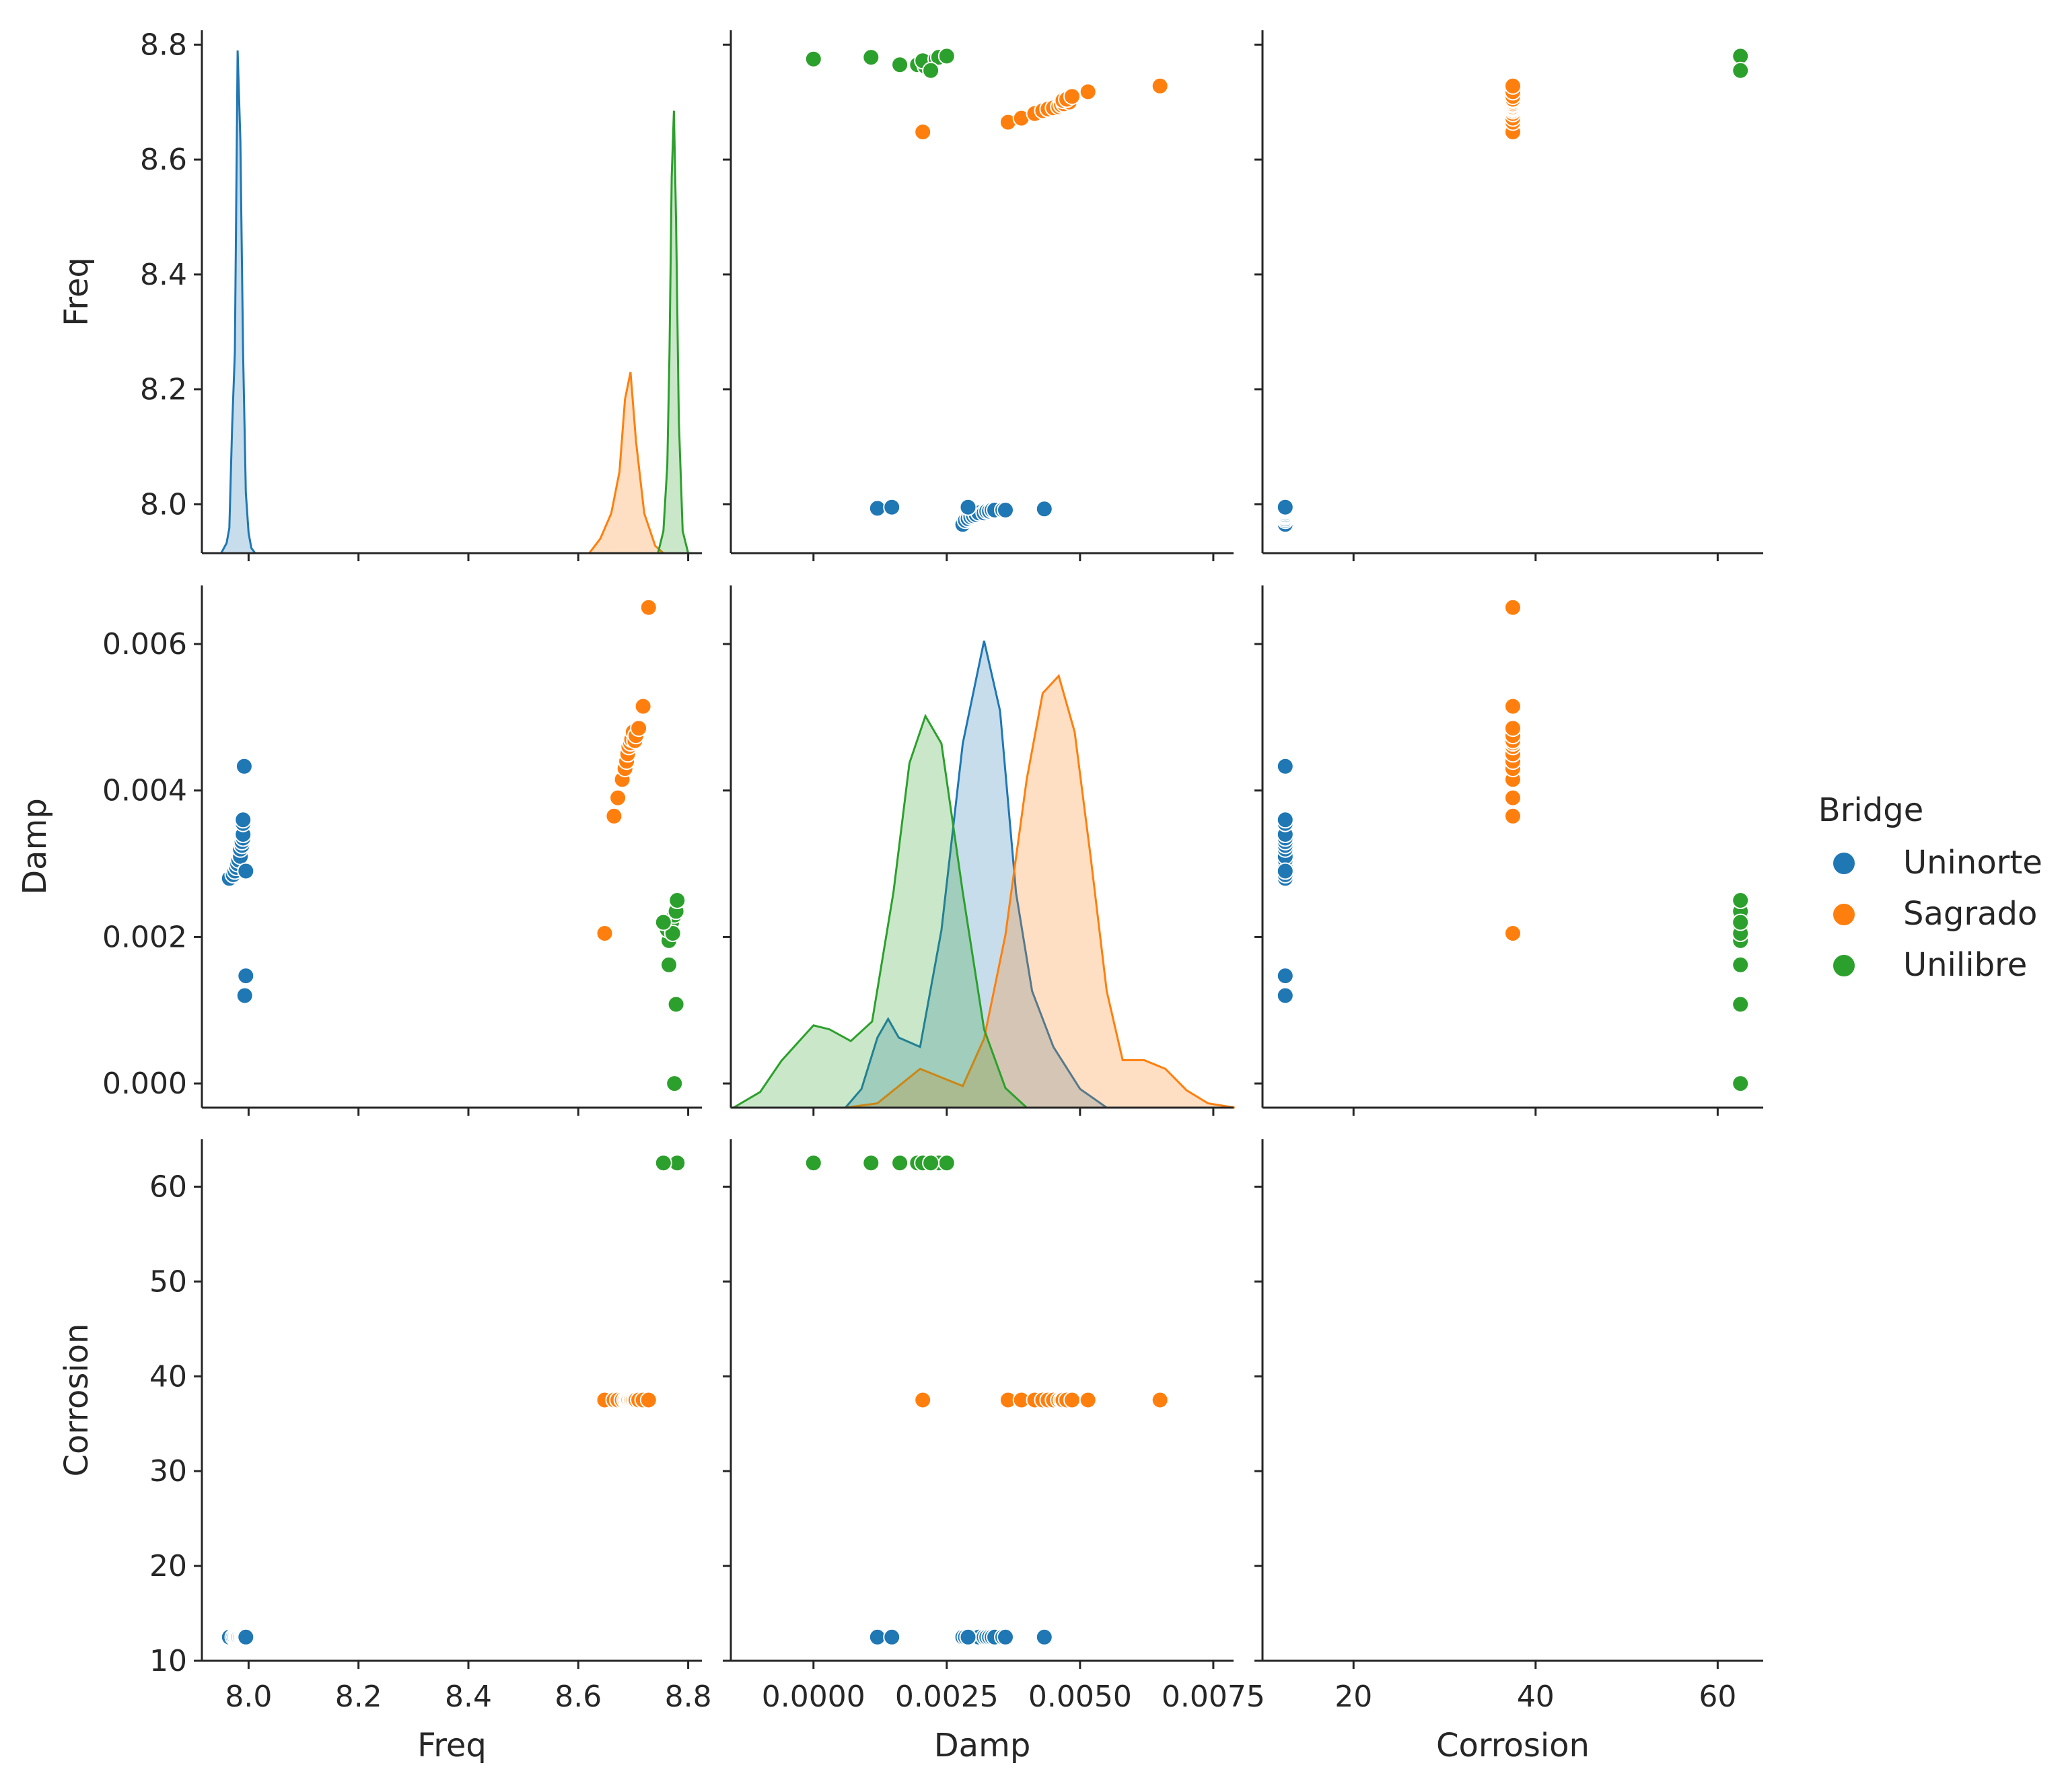 The height and width of the screenshot is (1792, 2062). I want to click on x-axis-label-corrosion: Corrosion, so click(1513, 1746).